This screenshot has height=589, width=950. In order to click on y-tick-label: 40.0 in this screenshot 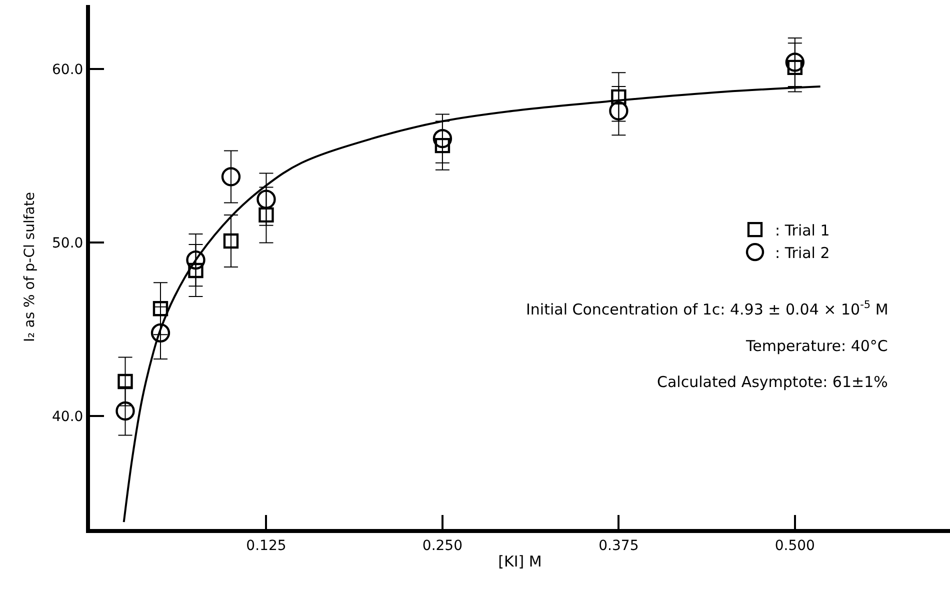, I will do `click(68, 417)`.